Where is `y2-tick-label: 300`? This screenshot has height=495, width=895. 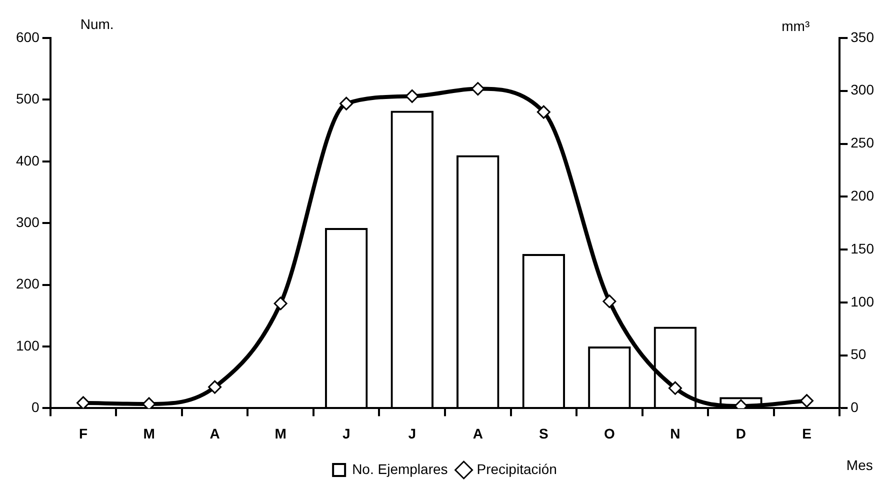 y2-tick-label: 300 is located at coordinates (862, 90).